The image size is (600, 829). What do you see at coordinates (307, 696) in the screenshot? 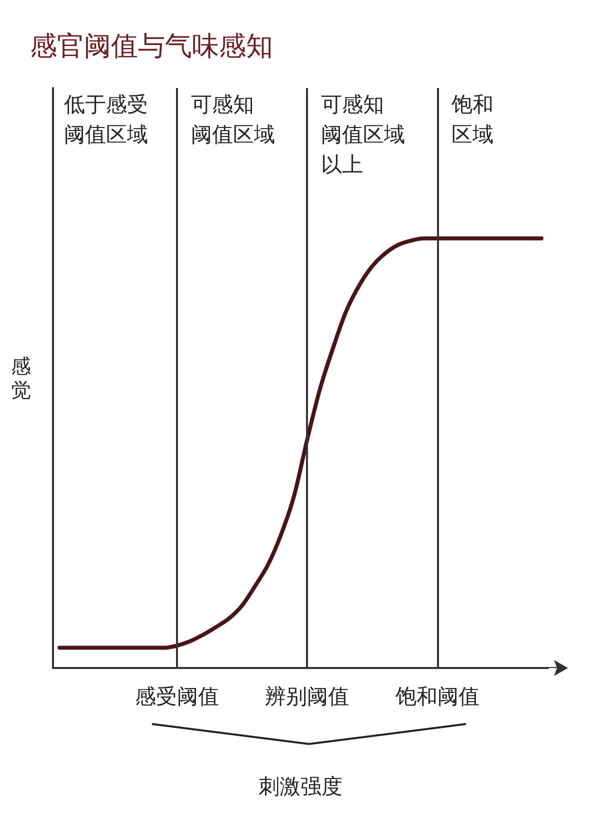
I see `x-tick-label: 辨别阈值` at bounding box center [307, 696].